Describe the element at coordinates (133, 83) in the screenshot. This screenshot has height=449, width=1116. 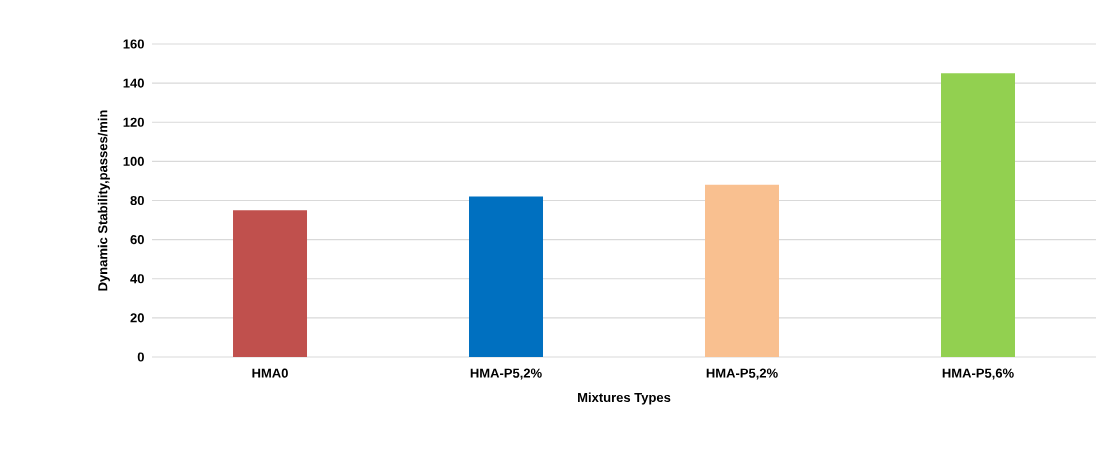
I see `y-tick-label: 140` at that location.